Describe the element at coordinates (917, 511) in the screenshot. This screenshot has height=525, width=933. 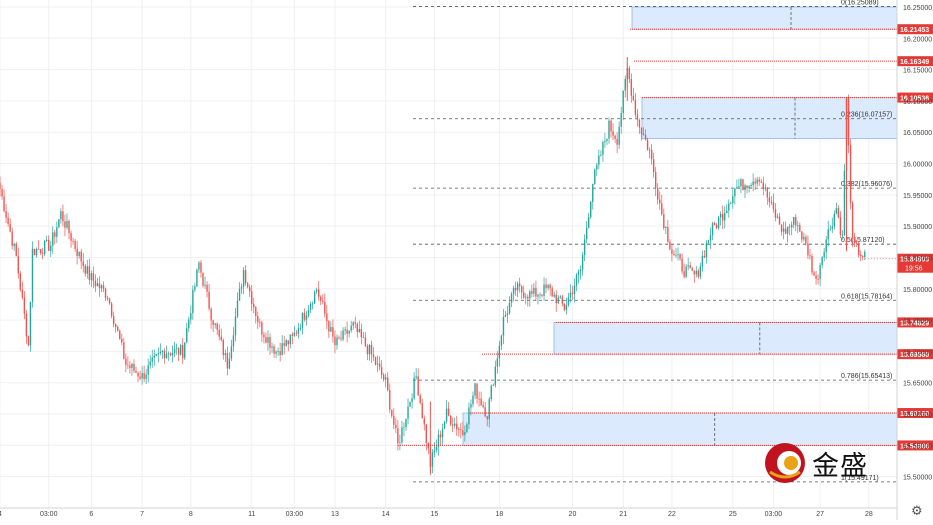
I see `gear-icon: ⚙` at that location.